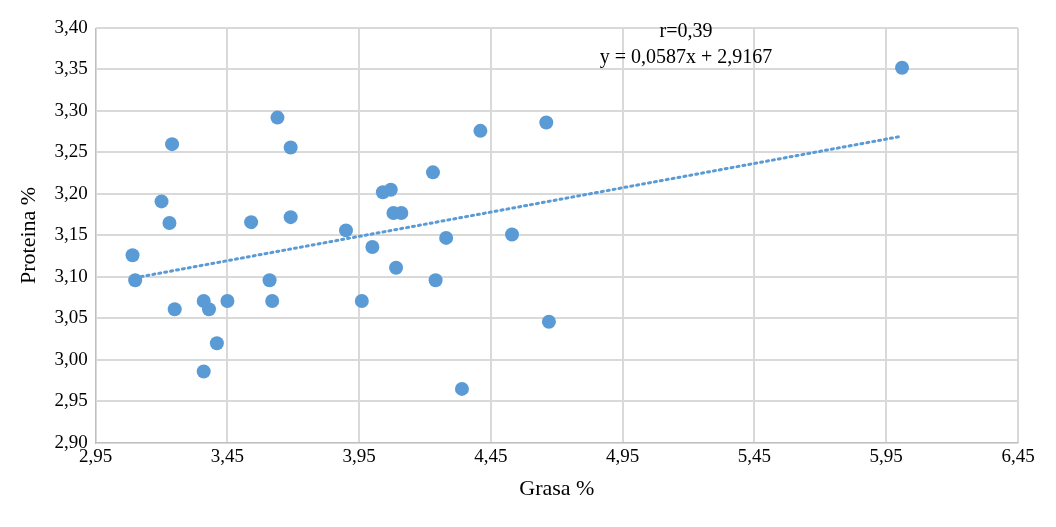 The height and width of the screenshot is (527, 1056). Describe the element at coordinates (71, 68) in the screenshot. I see `y-tick-label: 3,35` at that location.